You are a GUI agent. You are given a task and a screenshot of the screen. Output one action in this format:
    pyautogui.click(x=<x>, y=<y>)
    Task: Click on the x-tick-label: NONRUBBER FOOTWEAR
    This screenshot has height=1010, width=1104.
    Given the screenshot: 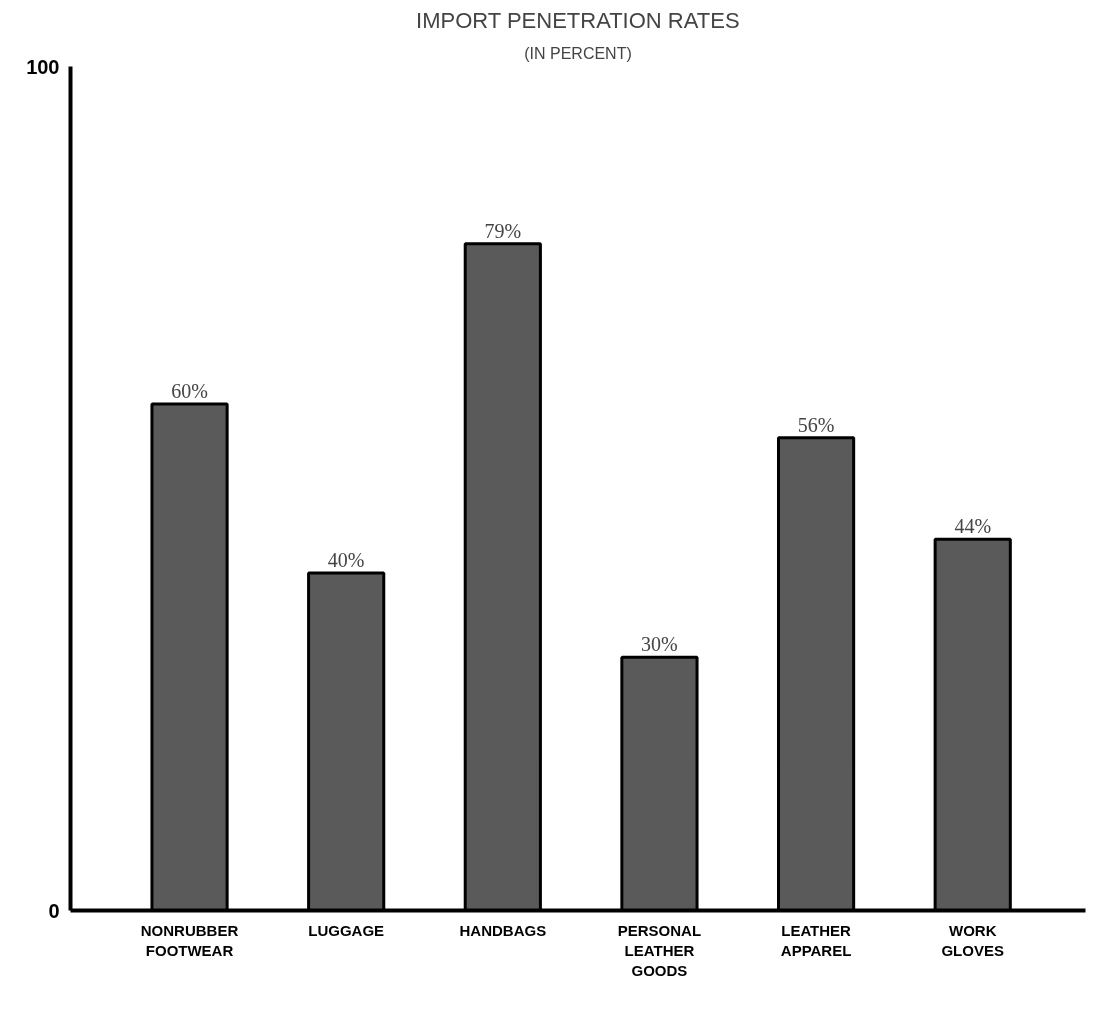 What is the action you would take?
    pyautogui.click(x=189, y=940)
    